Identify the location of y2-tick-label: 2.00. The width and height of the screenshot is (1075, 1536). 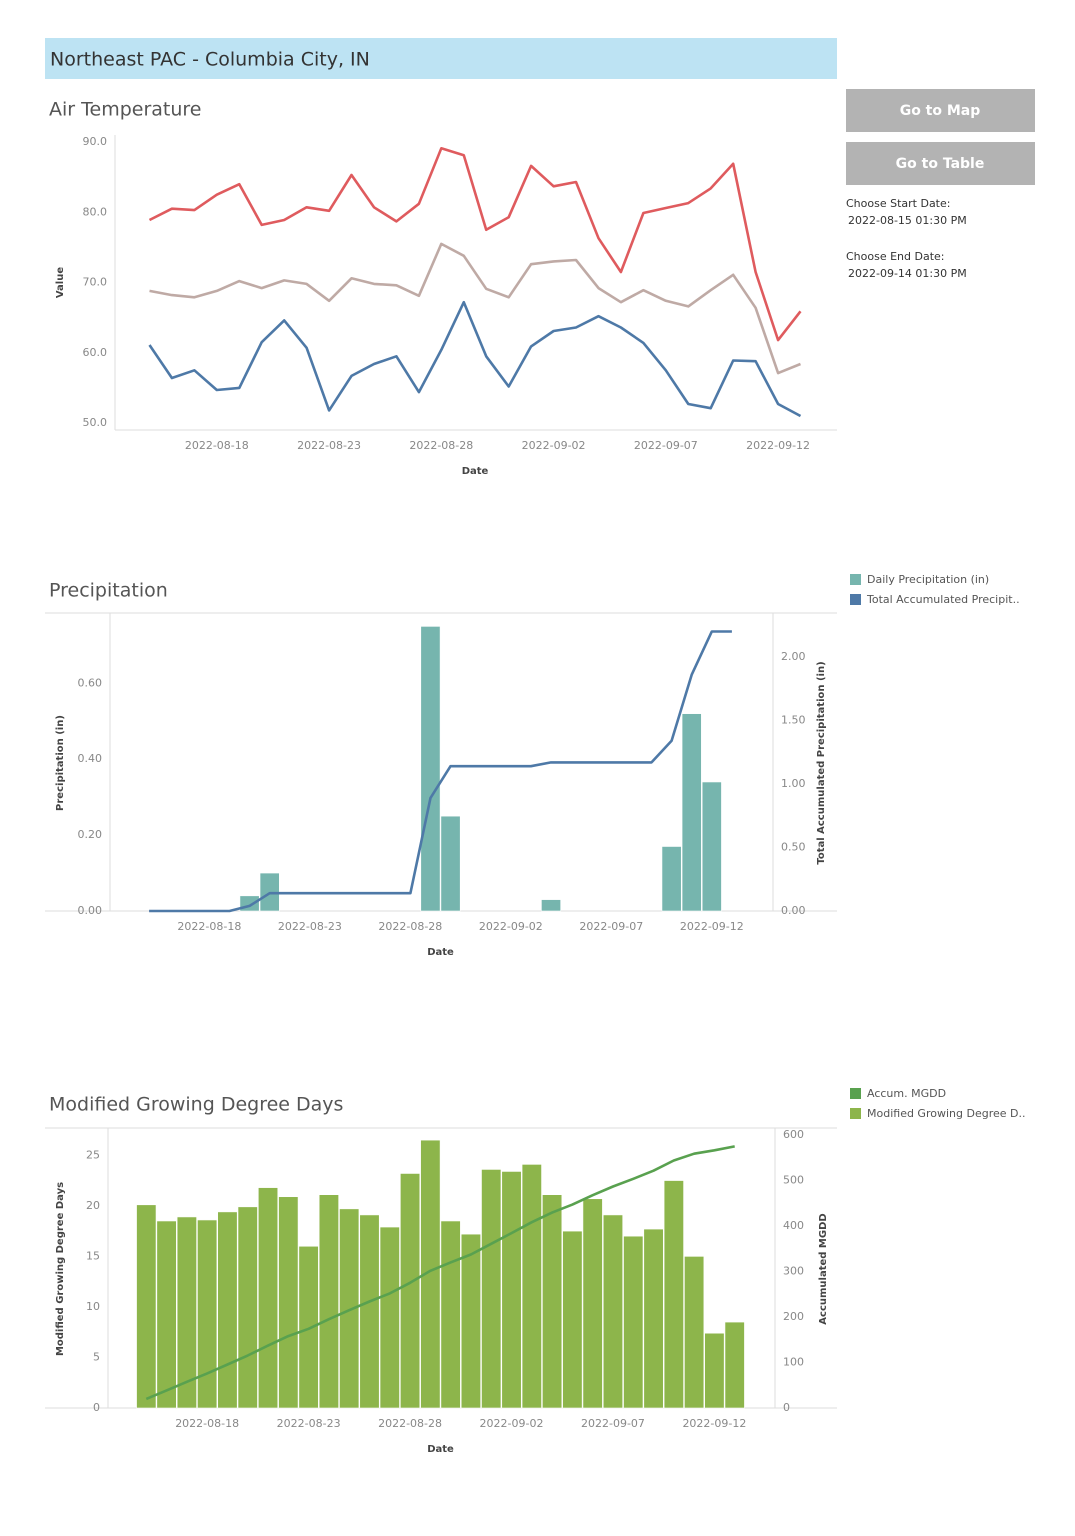
(793, 656).